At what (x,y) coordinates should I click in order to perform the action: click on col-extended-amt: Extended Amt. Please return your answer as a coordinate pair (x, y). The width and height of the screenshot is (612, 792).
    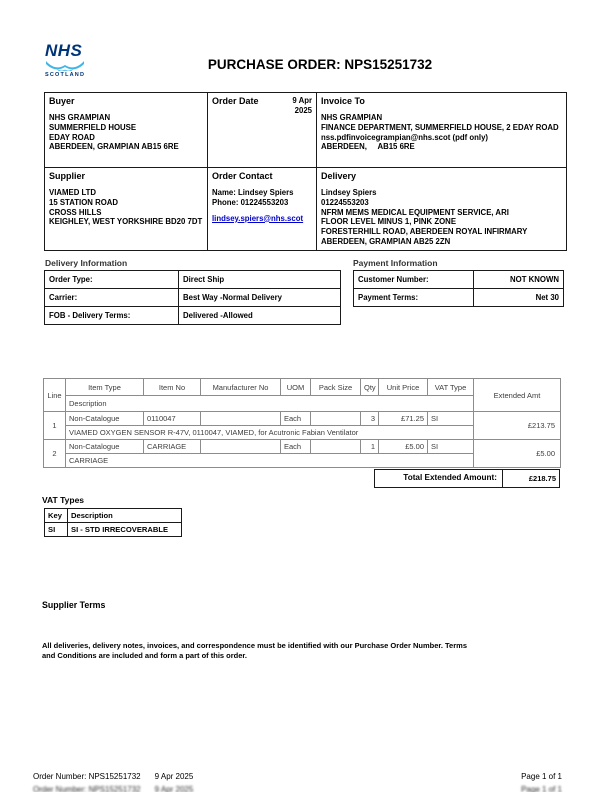
    Looking at the image, I should click on (517, 395).